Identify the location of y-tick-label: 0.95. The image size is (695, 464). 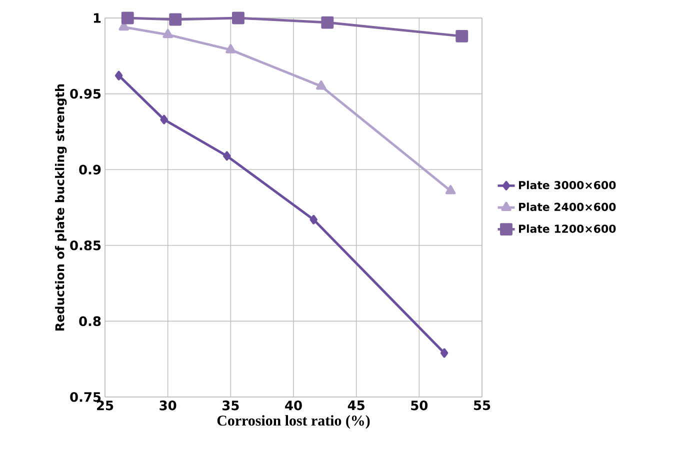
(85, 93).